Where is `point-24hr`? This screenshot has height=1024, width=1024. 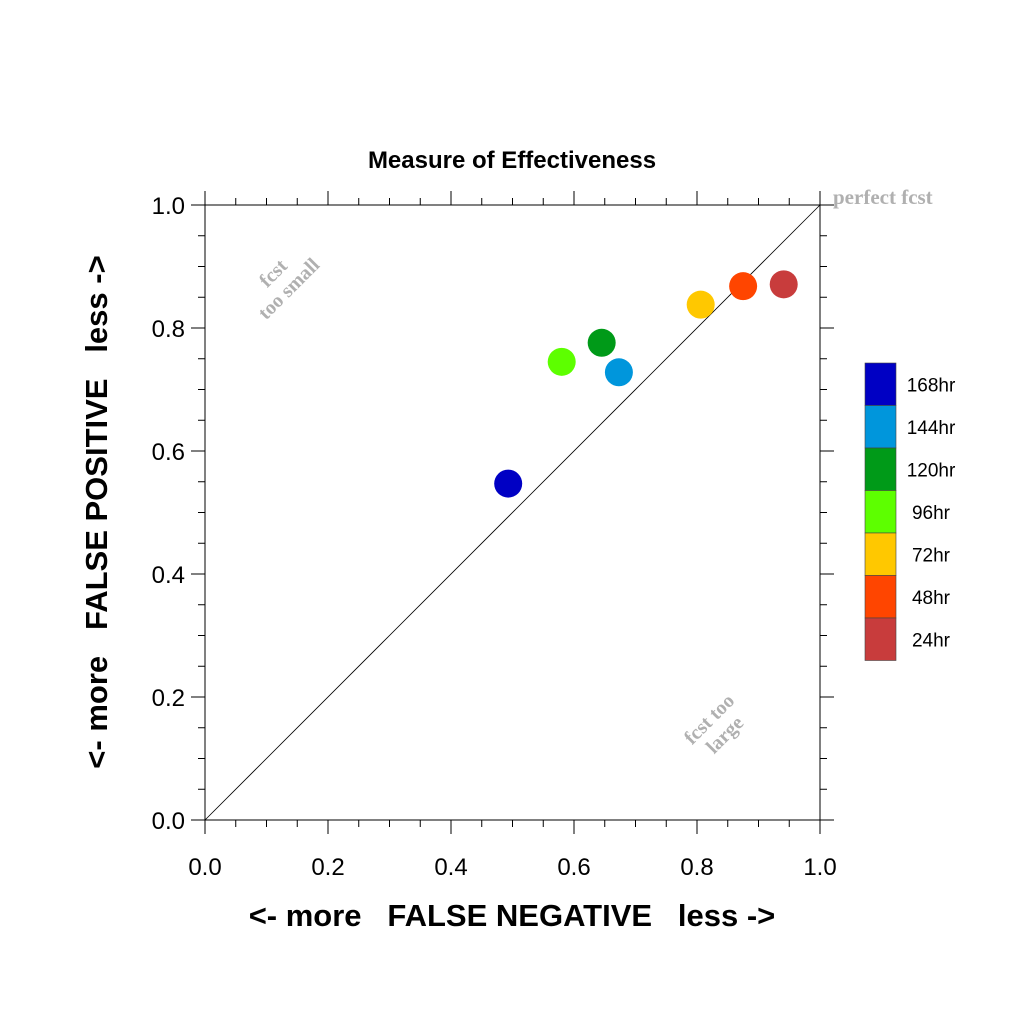
point-24hr is located at coordinates (783, 284).